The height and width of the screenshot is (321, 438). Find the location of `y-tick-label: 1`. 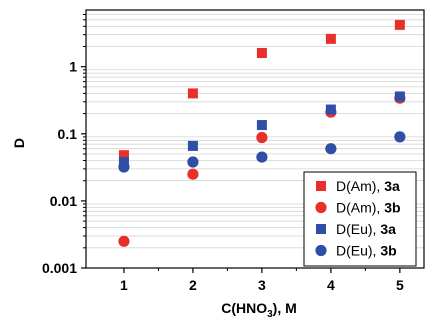

y-tick-label: 1 is located at coordinates (73, 67).